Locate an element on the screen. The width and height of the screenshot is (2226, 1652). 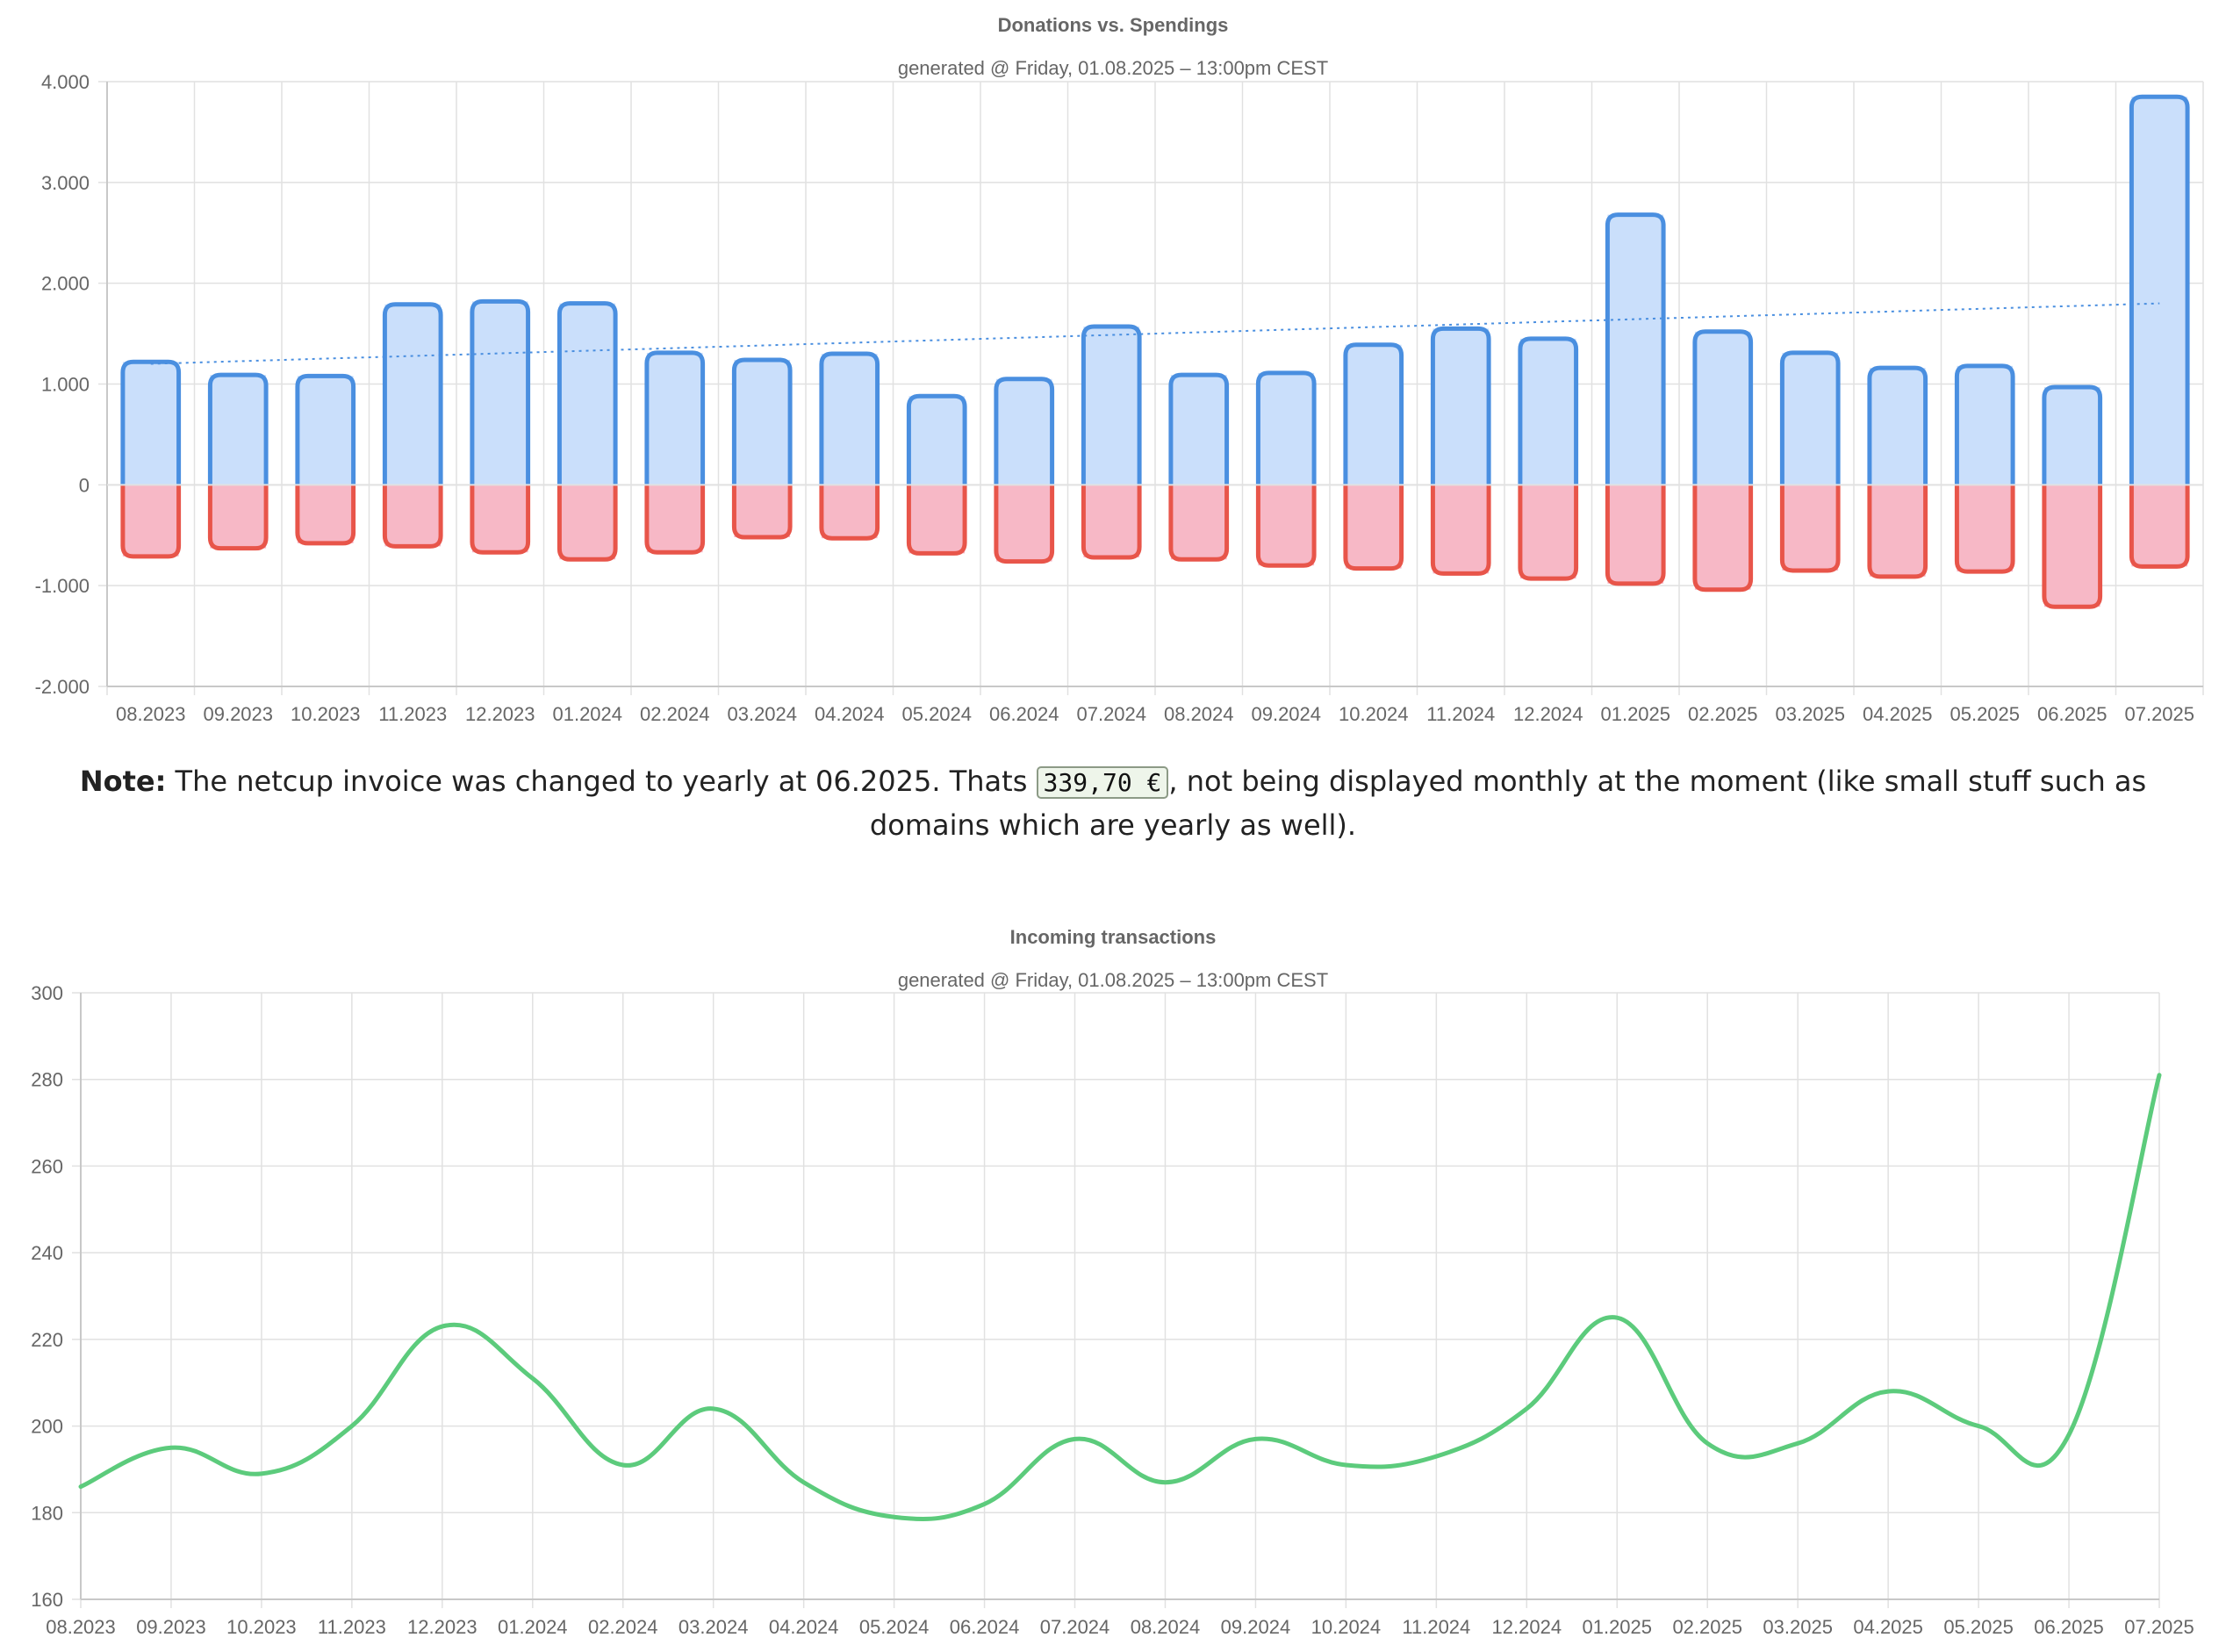
bar-x-tick-label: 01.2025 is located at coordinates (1635, 714).